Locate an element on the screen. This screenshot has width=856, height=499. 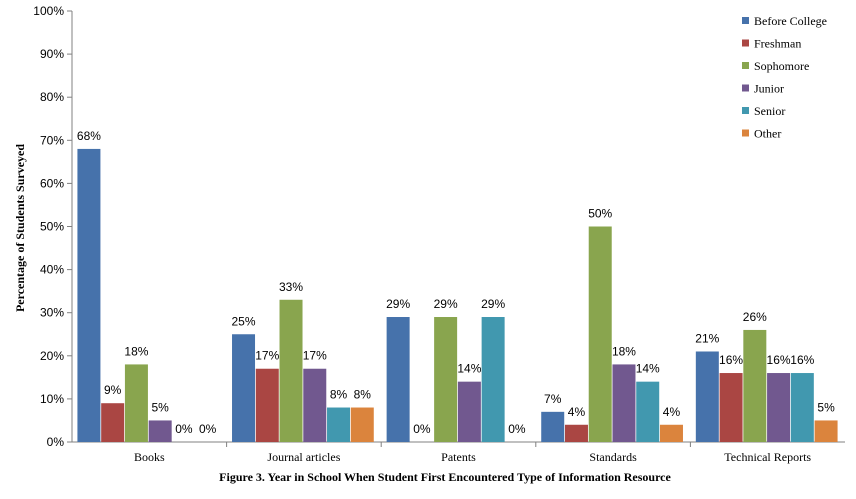
y-tick-label: 50% is located at coordinates (52, 227).